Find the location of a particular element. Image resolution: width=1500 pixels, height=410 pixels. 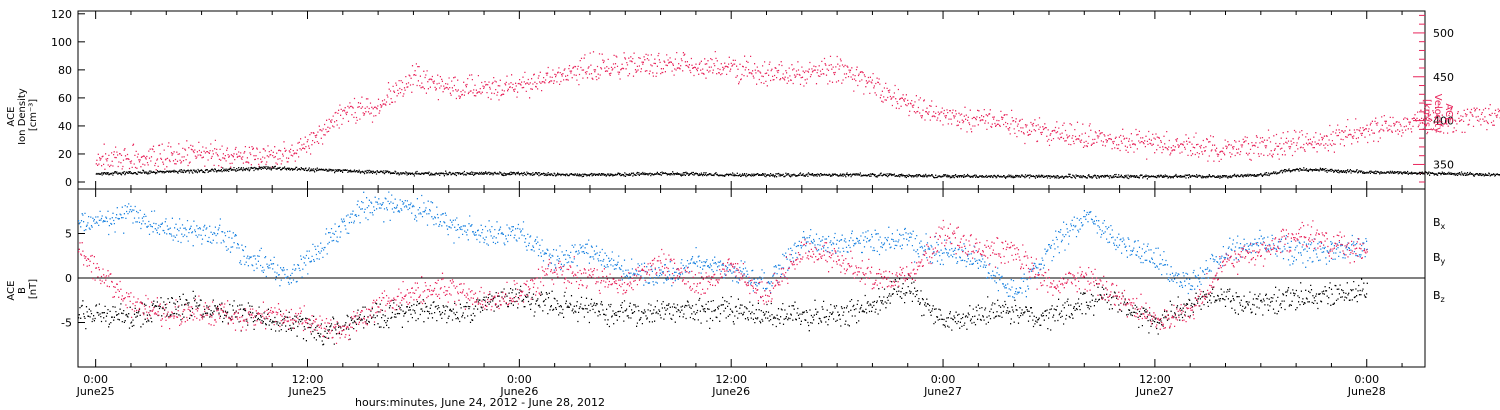

velocity-axis-title: ACE Velocity [km/s] is located at coordinates (1437, 115).